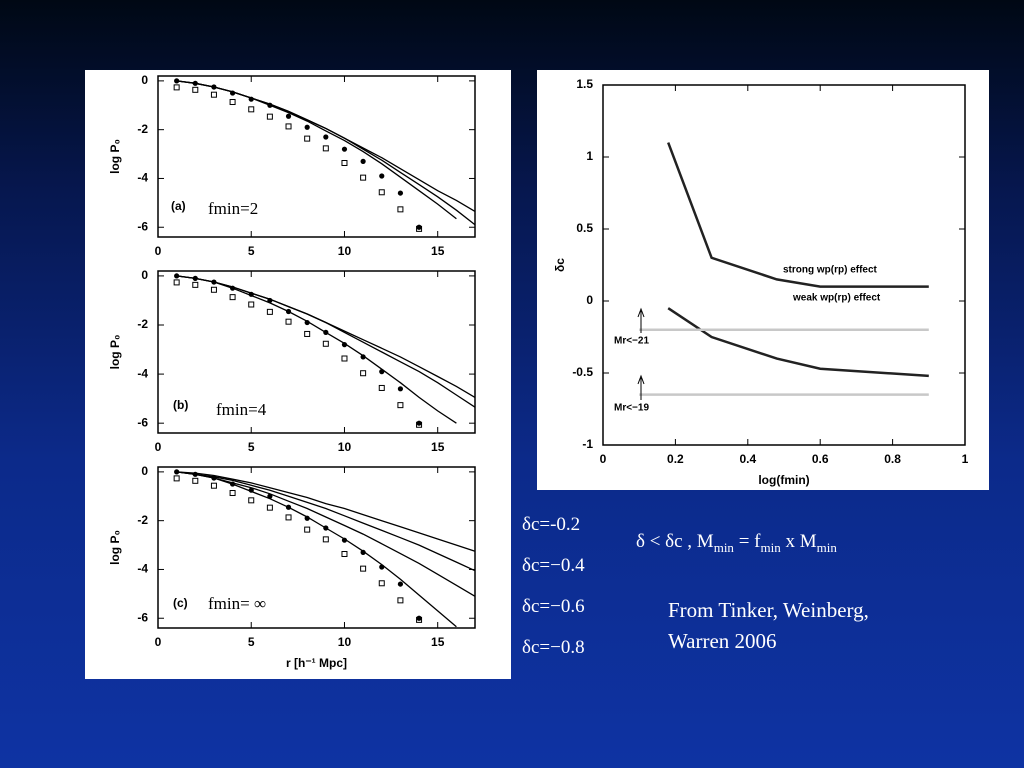  What do you see at coordinates (438, 447) in the screenshot?
I see `x-tick-label: 15` at bounding box center [438, 447].